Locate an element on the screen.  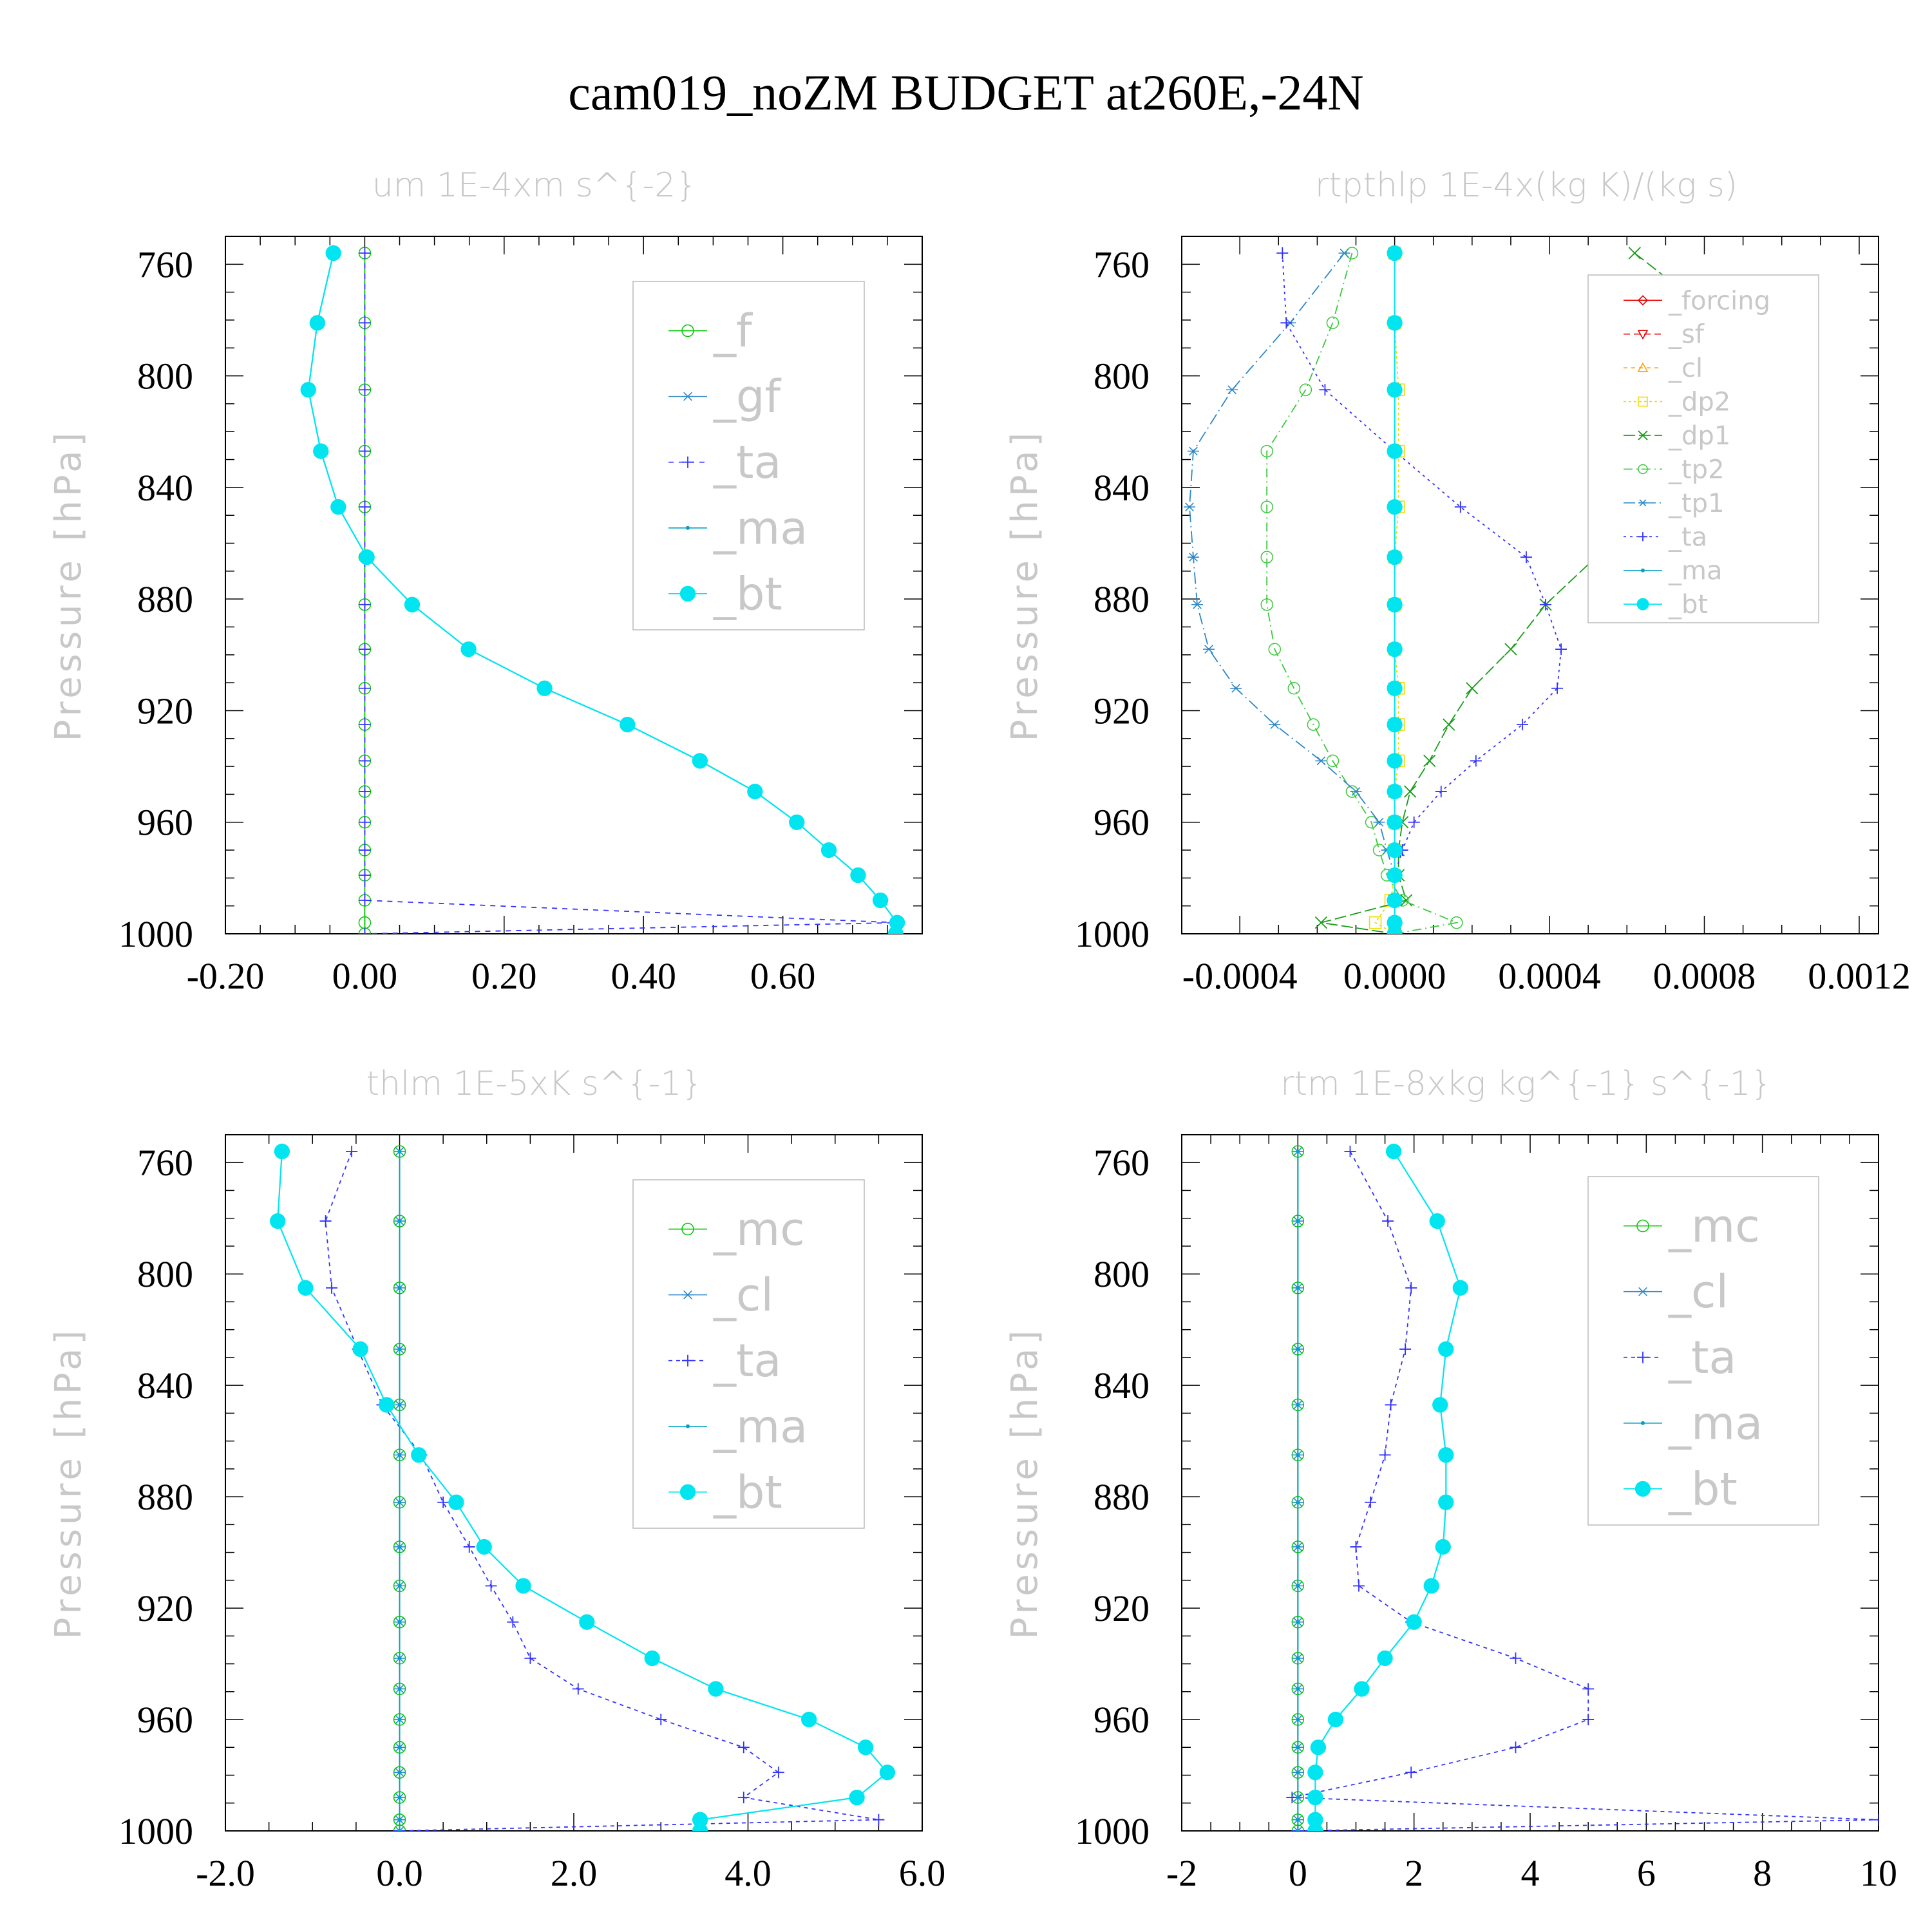
x-tick-label: 0.0 is located at coordinates (399, 1873).